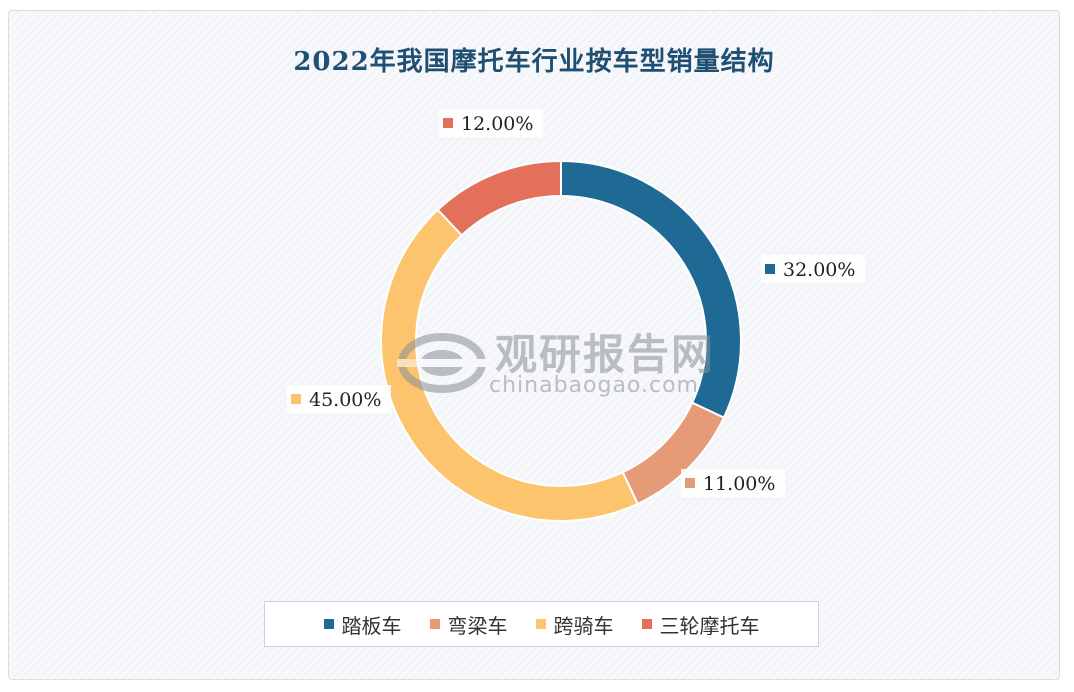 The height and width of the screenshot is (692, 1074). I want to click on legend-label: 三轮摩托车, so click(709, 625).